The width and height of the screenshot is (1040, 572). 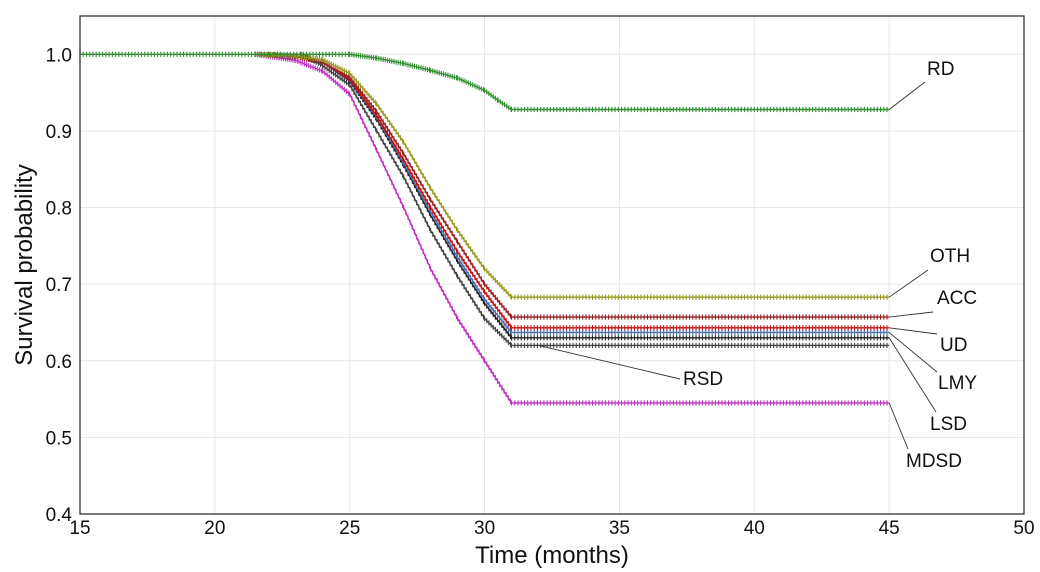 I want to click on label-ud: UD, so click(x=953, y=345).